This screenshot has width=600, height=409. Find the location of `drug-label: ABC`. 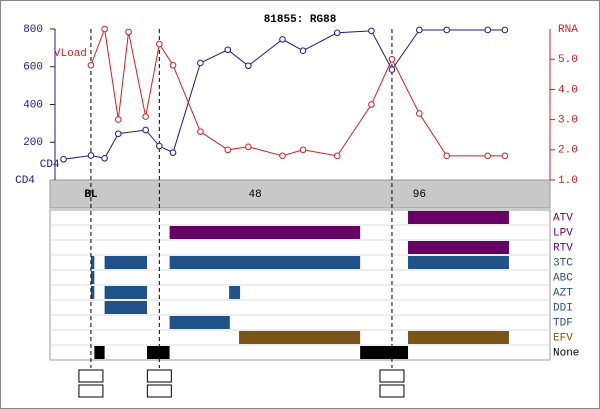

drug-label: ABC is located at coordinates (563, 278).